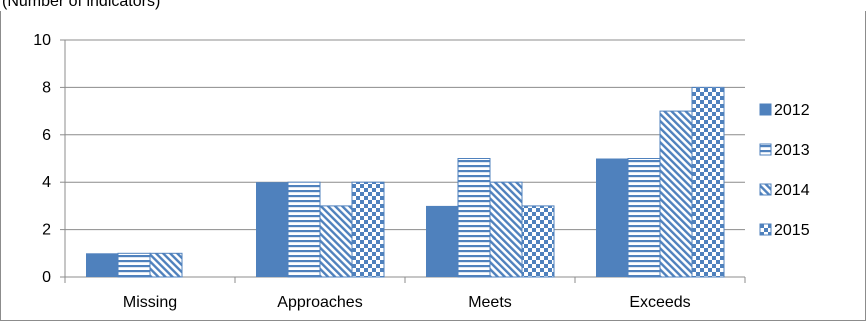  What do you see at coordinates (319, 302) in the screenshot?
I see `x-category-label: Approaches` at bounding box center [319, 302].